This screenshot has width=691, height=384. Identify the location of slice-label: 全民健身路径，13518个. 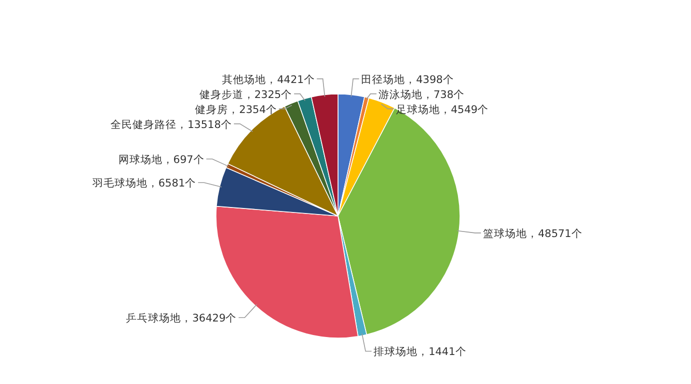
(171, 124).